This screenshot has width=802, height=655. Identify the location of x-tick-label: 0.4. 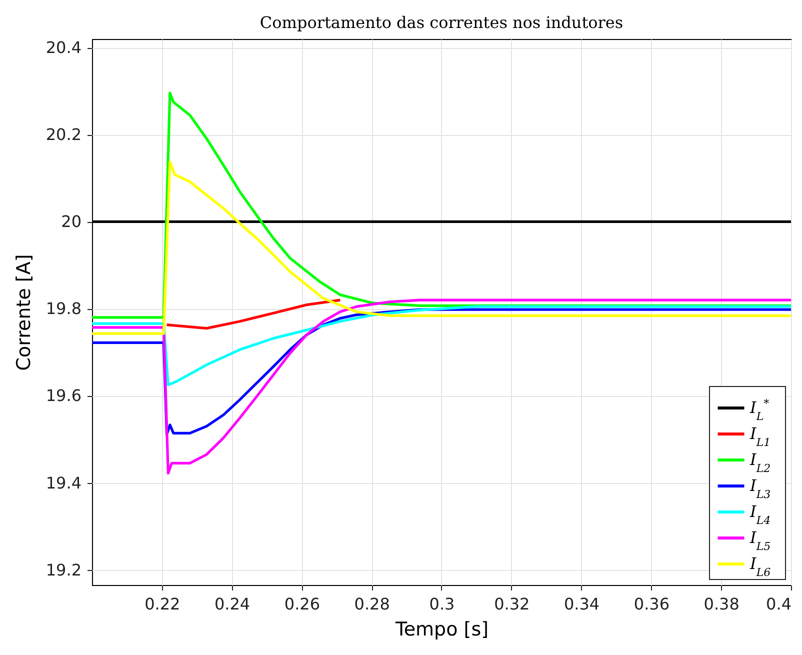
(779, 604).